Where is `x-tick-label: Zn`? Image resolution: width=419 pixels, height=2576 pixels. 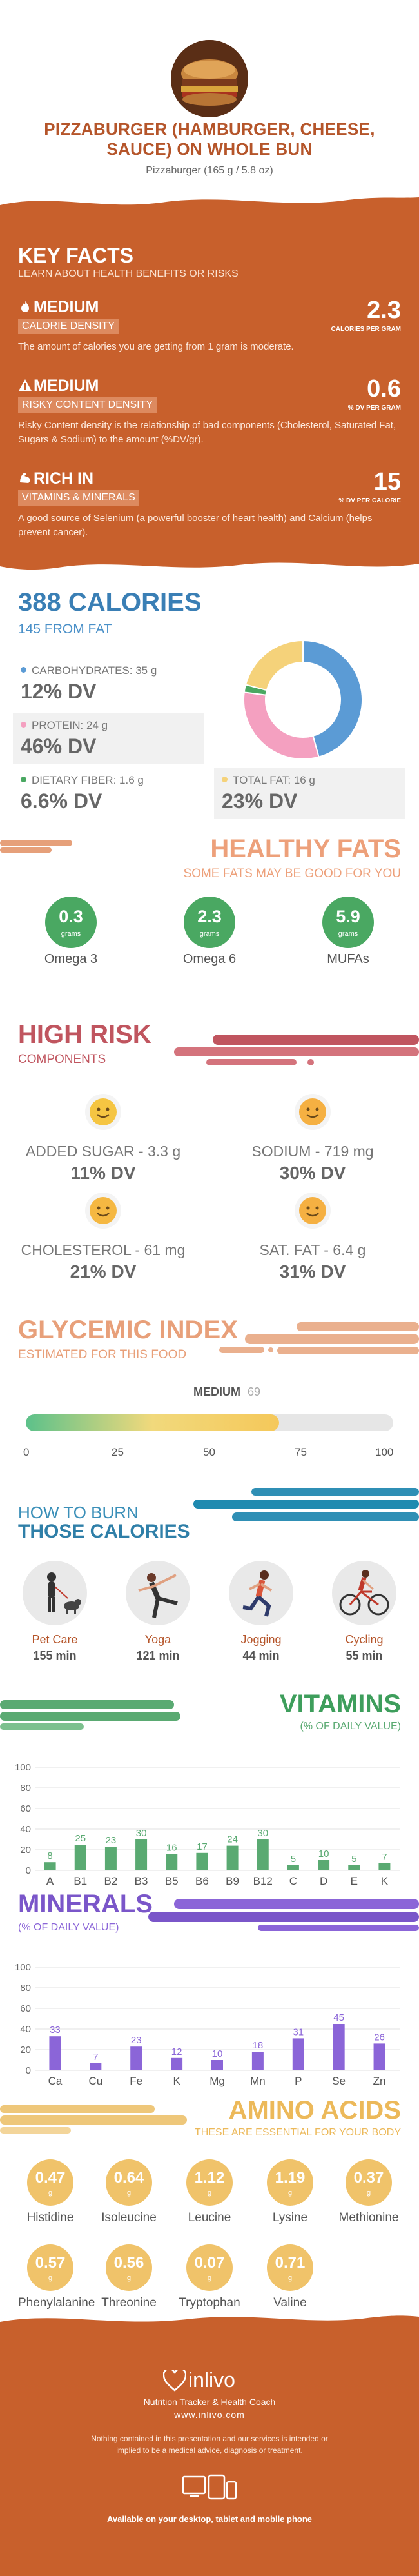
x-tick-label: Zn is located at coordinates (379, 2081).